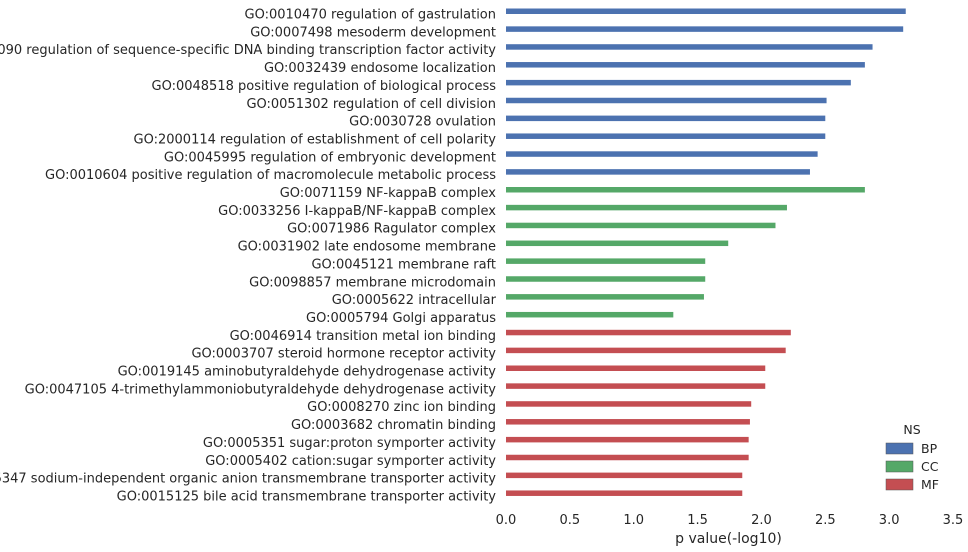 The image size is (968, 552). I want to click on legend-label-bp: BP, so click(929, 448).